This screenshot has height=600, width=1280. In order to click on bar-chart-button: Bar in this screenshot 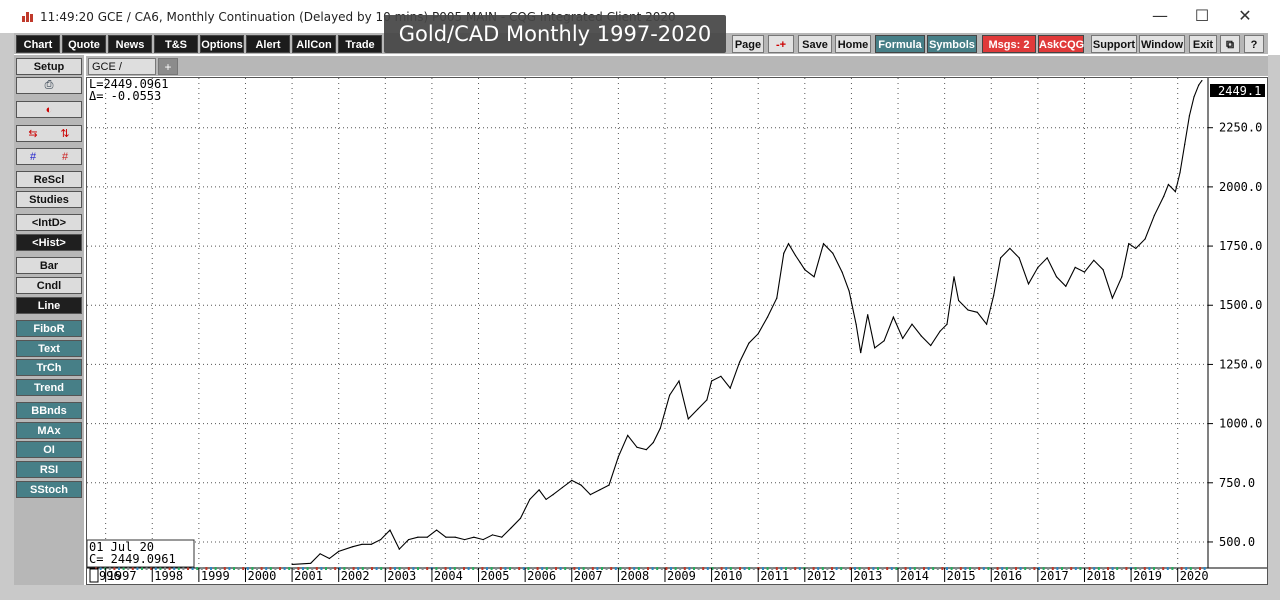, I will do `click(49, 265)`.